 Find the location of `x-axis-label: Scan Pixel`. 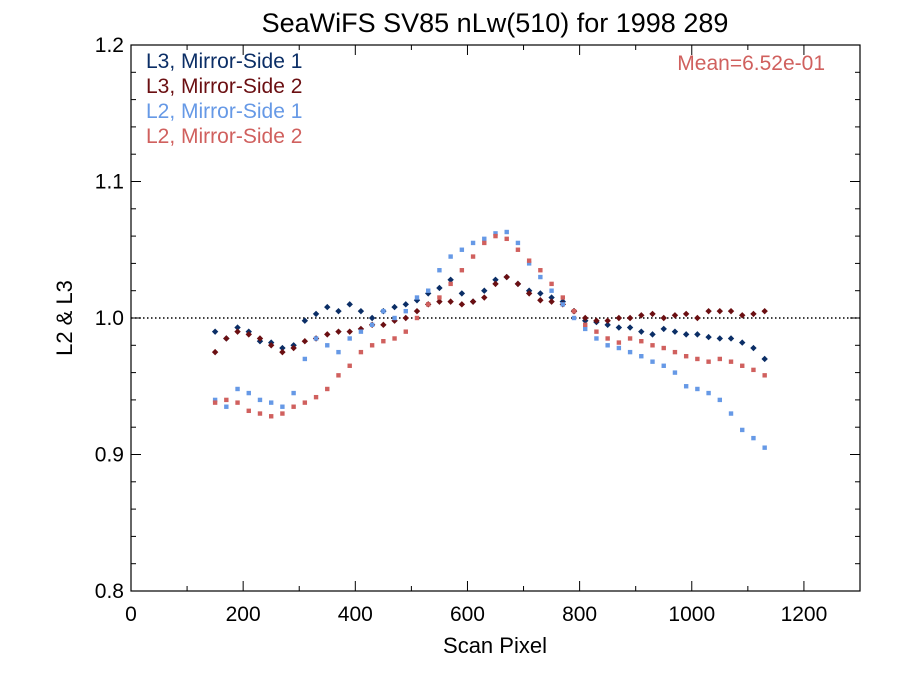

x-axis-label: Scan Pixel is located at coordinates (495, 645).